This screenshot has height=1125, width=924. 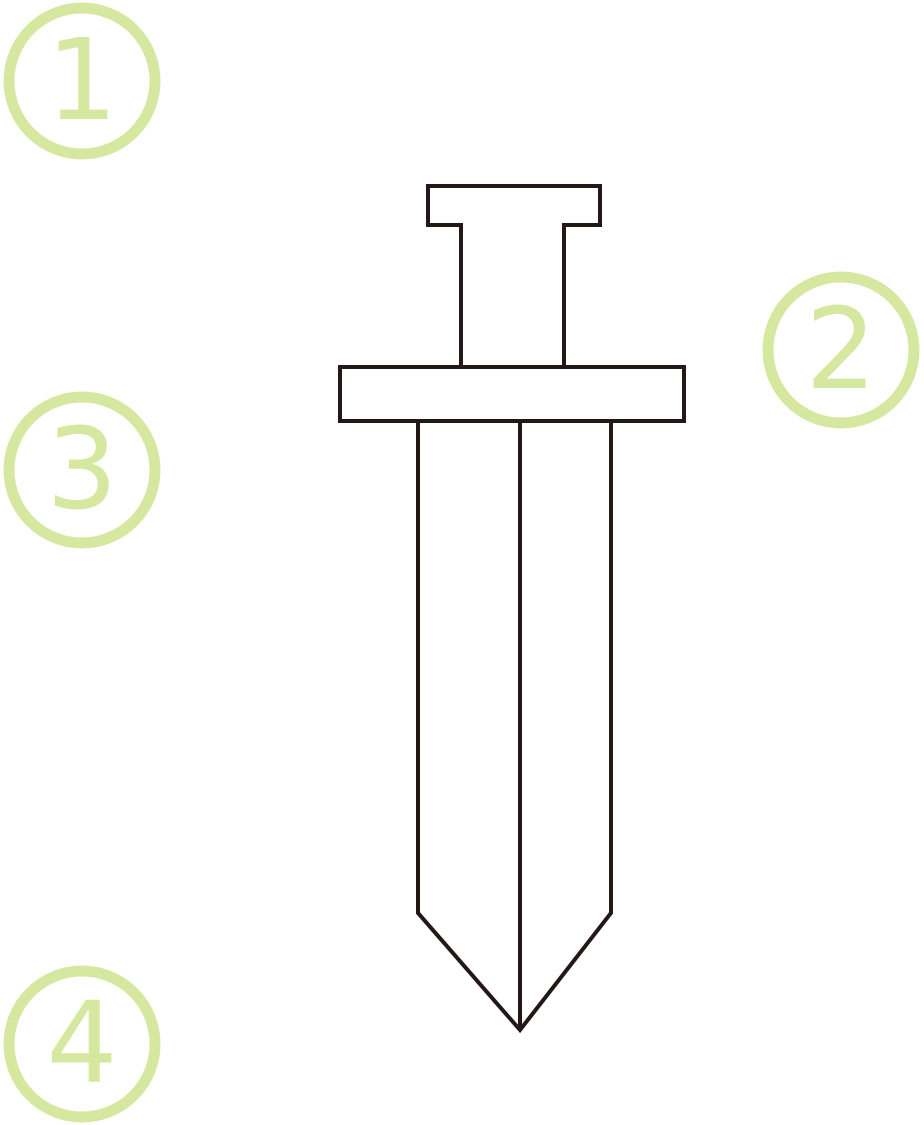 I want to click on sword-hilt-grip, so click(x=514, y=275).